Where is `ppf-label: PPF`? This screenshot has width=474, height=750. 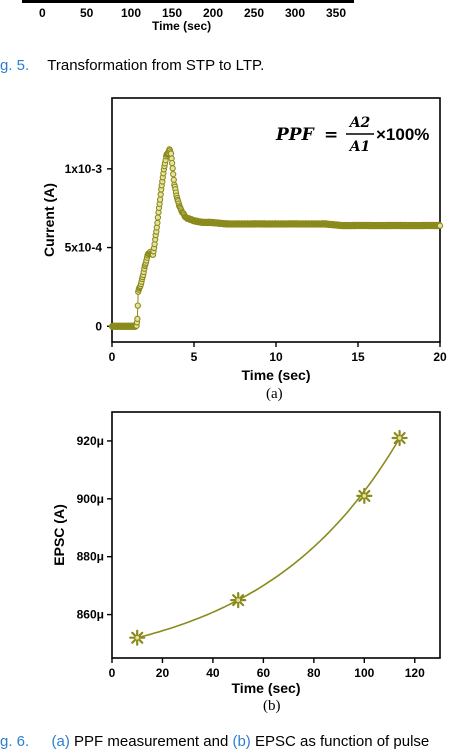
ppf-label: PPF is located at coordinates (295, 135).